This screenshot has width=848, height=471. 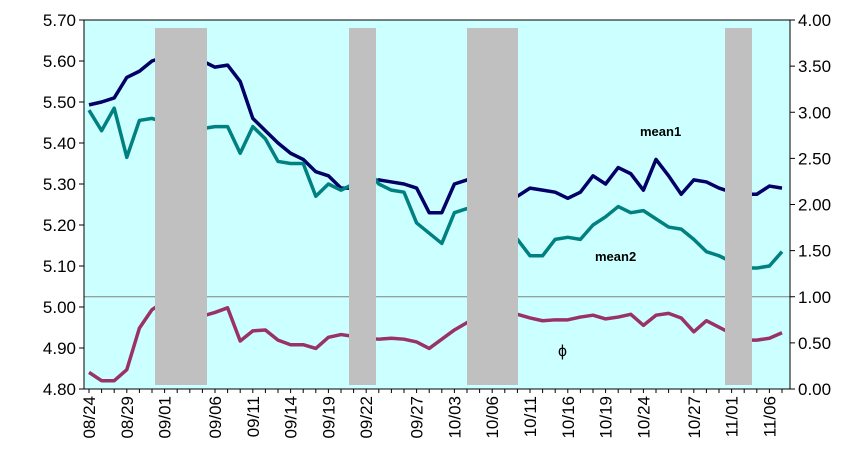 What do you see at coordinates (814, 158) in the screenshot?
I see `y2-tick-label: 2.50` at bounding box center [814, 158].